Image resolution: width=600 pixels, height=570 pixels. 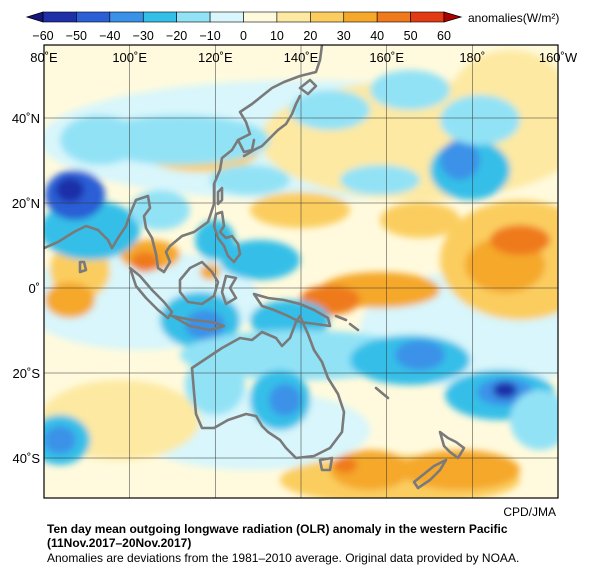 I want to click on colorbar-tick-label: 50, so click(x=411, y=36).